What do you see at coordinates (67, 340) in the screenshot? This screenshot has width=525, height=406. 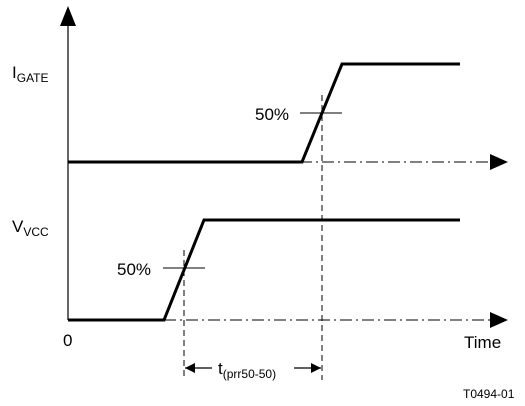 I see `origin-label: 0` at bounding box center [67, 340].